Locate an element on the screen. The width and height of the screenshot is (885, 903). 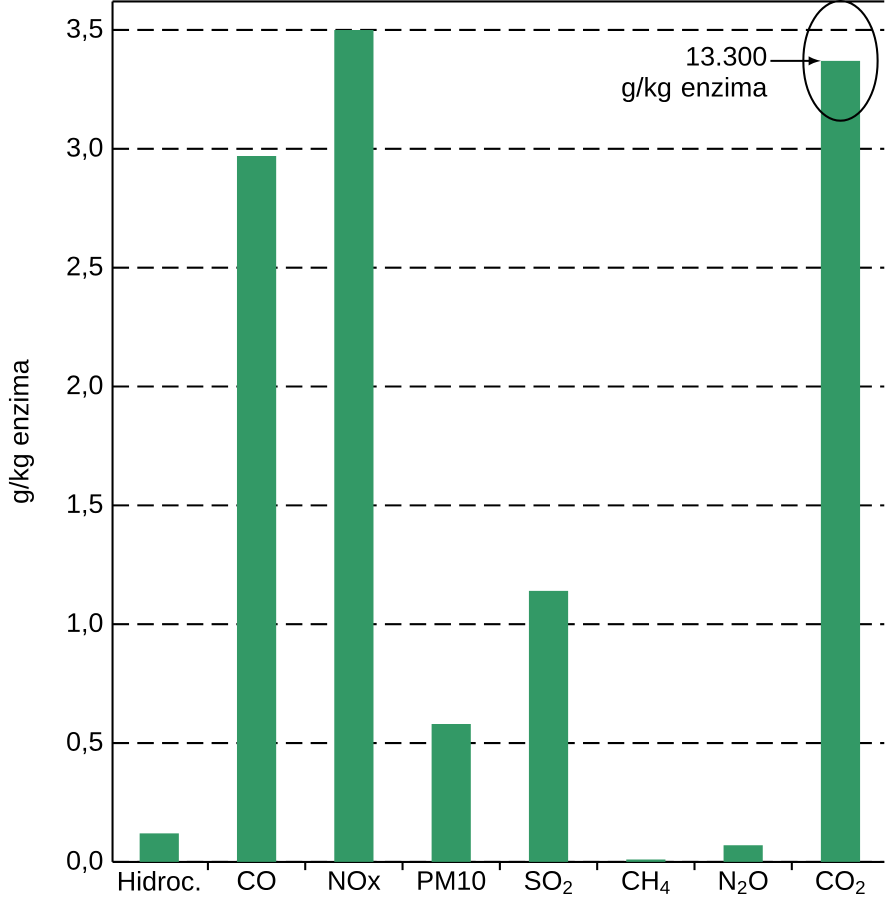
x-tick-label: PM10 is located at coordinates (452, 880).